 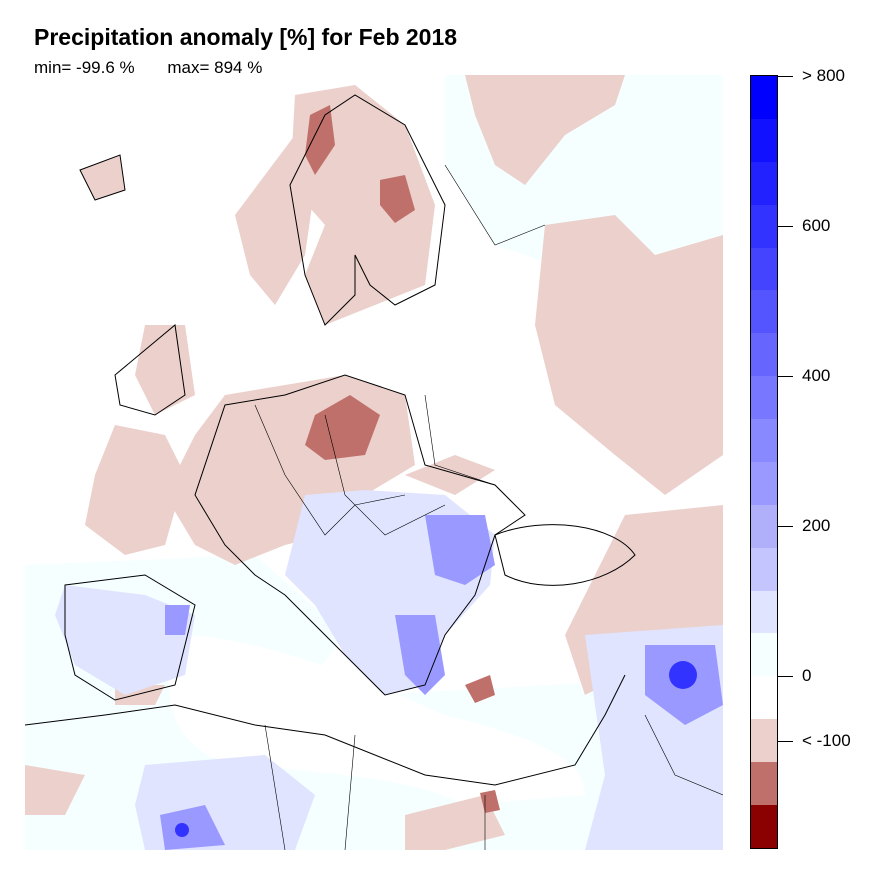 I want to click on colorbar, so click(x=764, y=462).